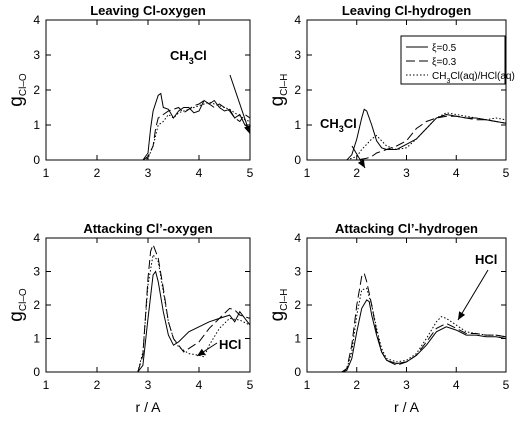 Image resolution: width=524 pixels, height=423 pixels. I want to click on chart-title: Attacking Cl’-oxygen, so click(147, 228).